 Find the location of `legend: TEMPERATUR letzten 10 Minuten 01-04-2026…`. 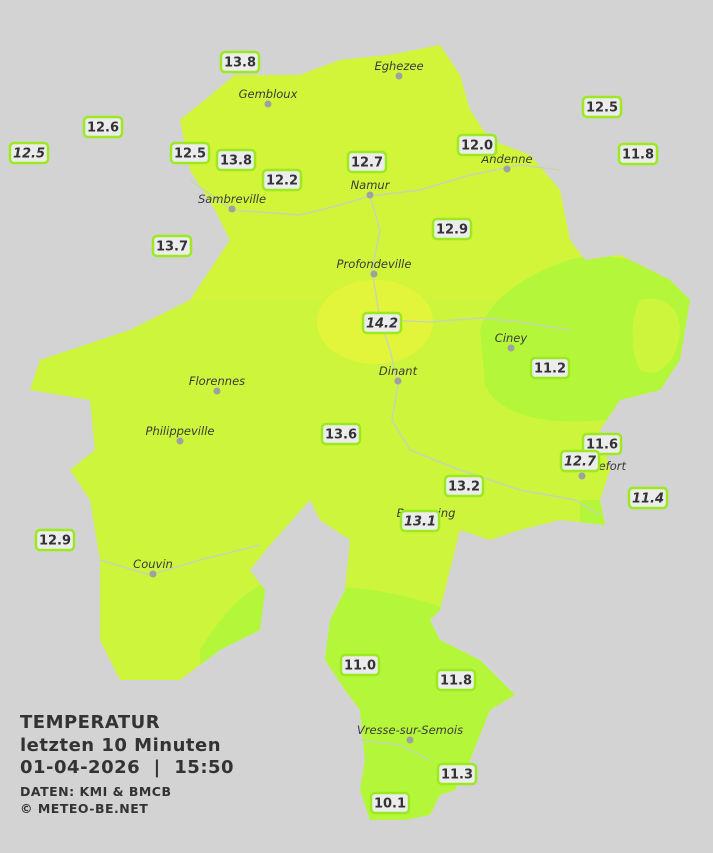

legend: TEMPERATUR letzten 10 Minuten 01-04-2026… is located at coordinates (127, 764).